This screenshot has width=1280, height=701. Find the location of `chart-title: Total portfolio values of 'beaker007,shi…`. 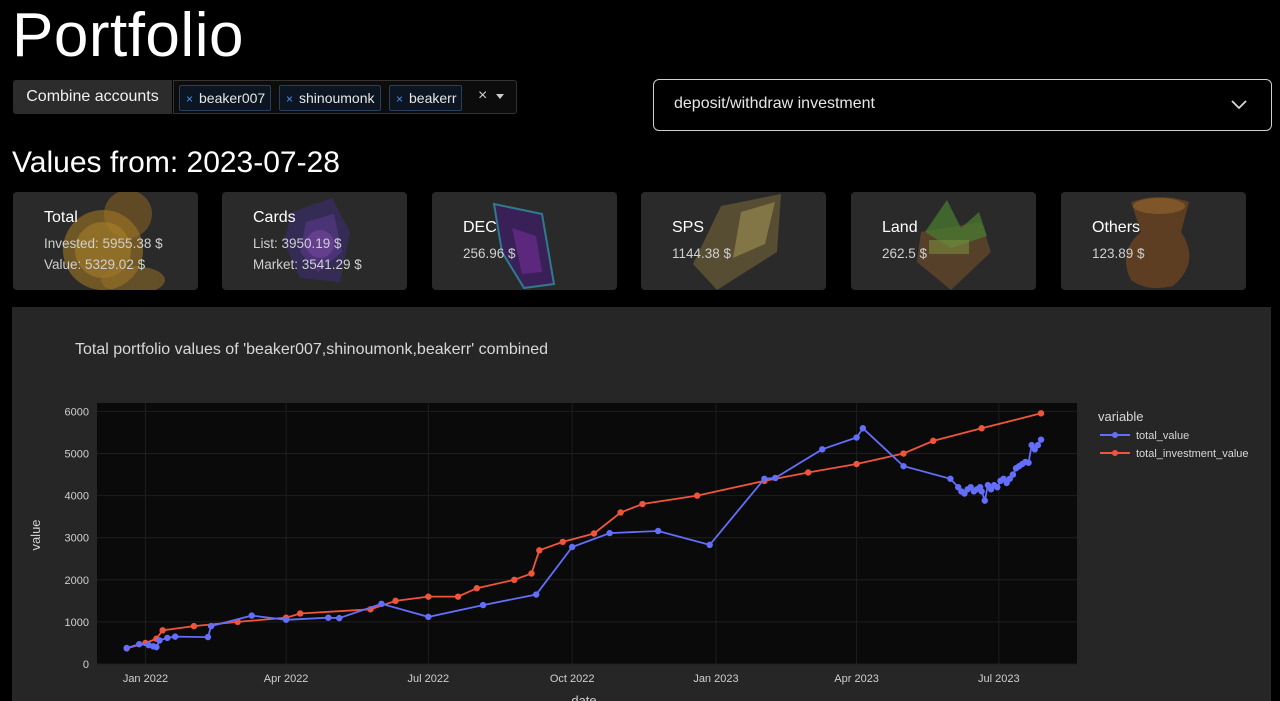

chart-title: Total portfolio values of 'beaker007,shi… is located at coordinates (311, 349).